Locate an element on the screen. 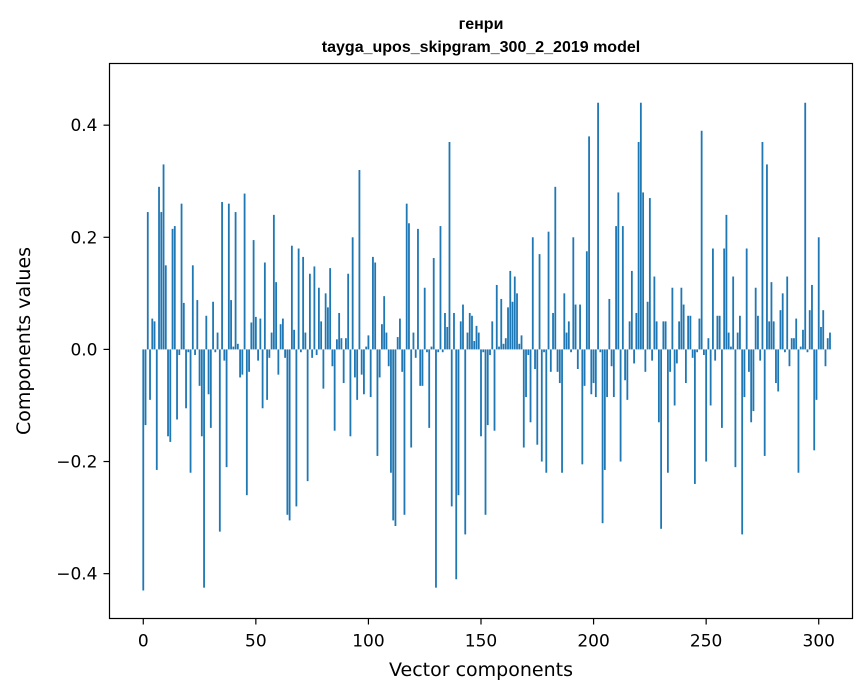 The height and width of the screenshot is (696, 867). y-axis-label: Components values is located at coordinates (24, 341).